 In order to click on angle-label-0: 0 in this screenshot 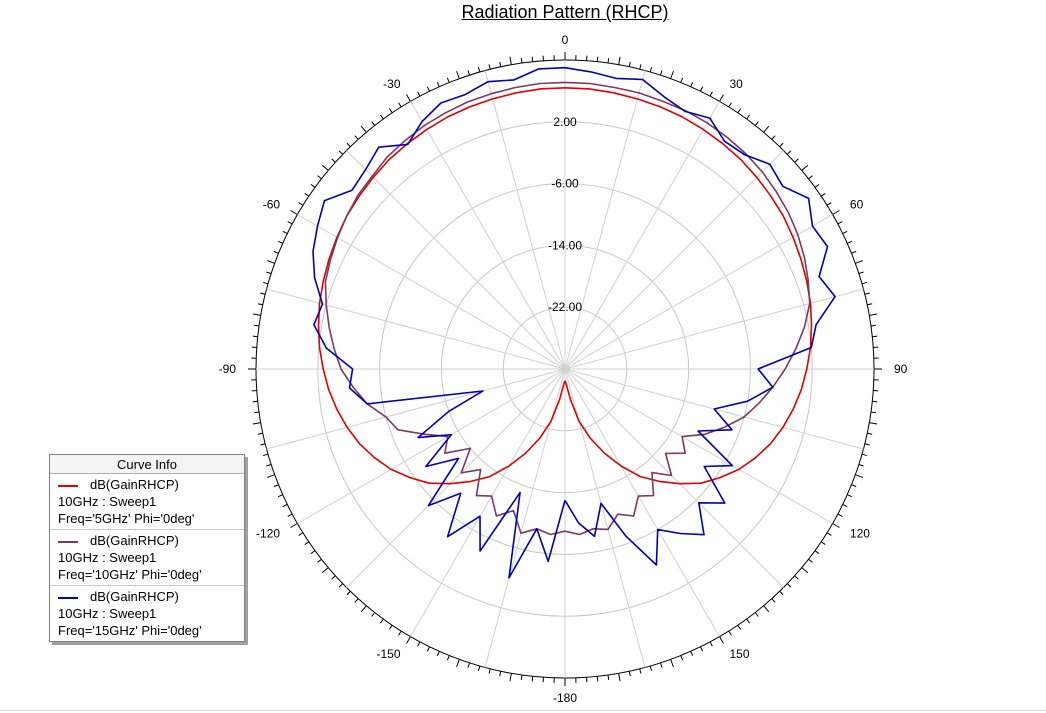, I will do `click(565, 40)`.